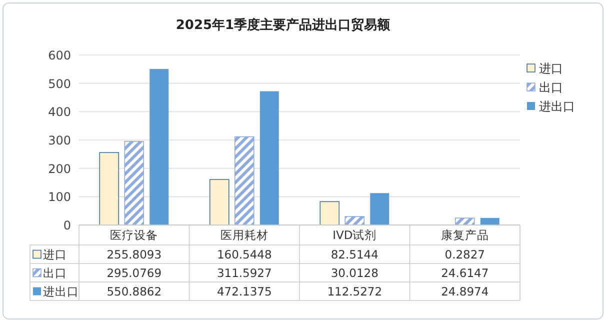  I want to click on text: 出口, so click(551, 87).